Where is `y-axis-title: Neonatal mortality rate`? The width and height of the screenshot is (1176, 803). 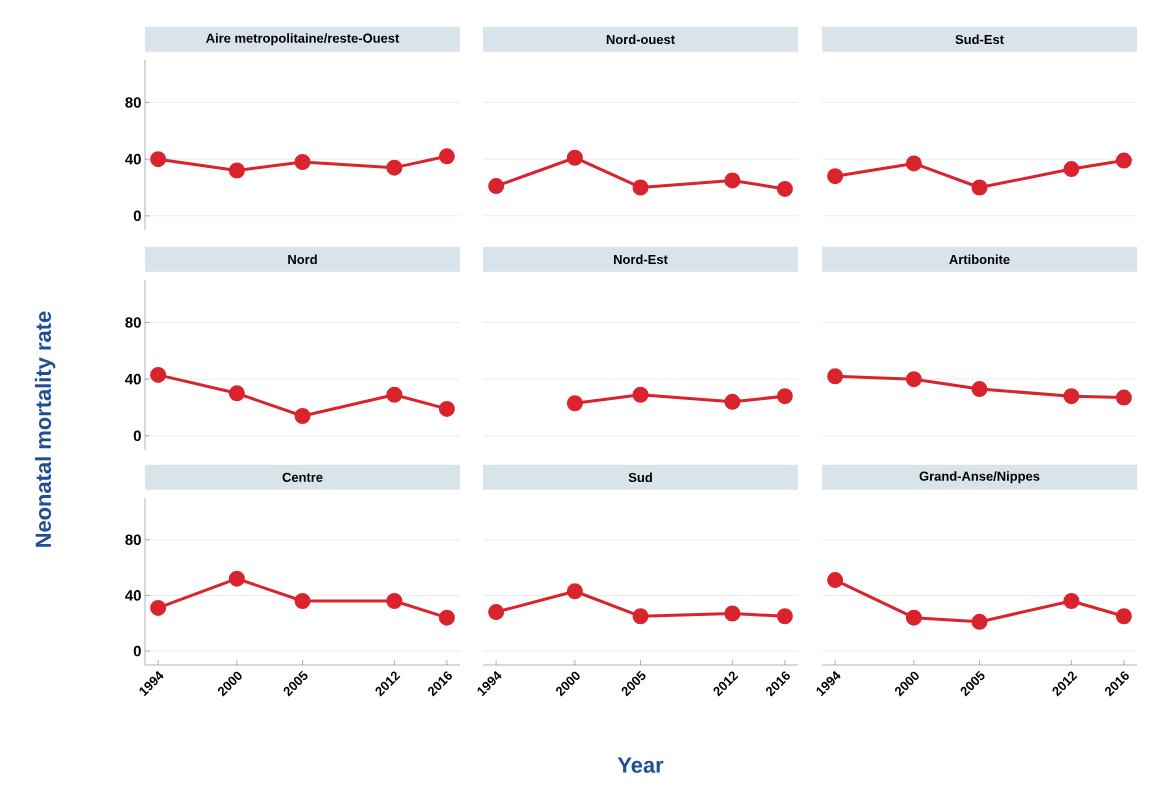
y-axis-title: Neonatal mortality rate is located at coordinates (45, 429).